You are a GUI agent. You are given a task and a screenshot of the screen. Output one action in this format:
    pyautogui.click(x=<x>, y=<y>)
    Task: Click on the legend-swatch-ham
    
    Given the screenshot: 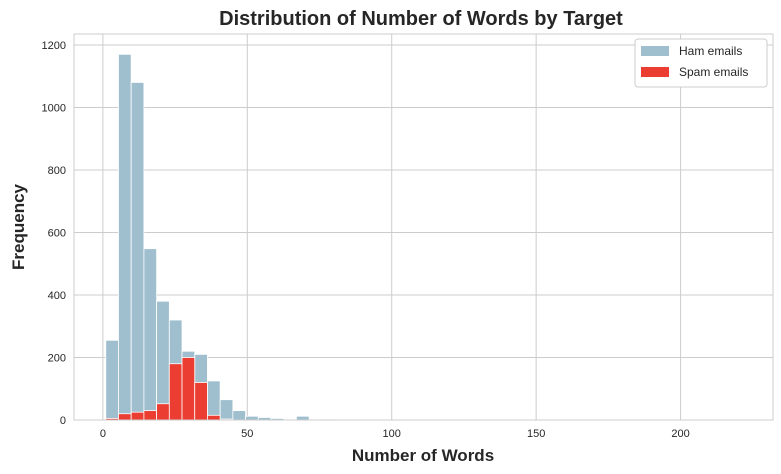 What is the action you would take?
    pyautogui.click(x=655, y=51)
    